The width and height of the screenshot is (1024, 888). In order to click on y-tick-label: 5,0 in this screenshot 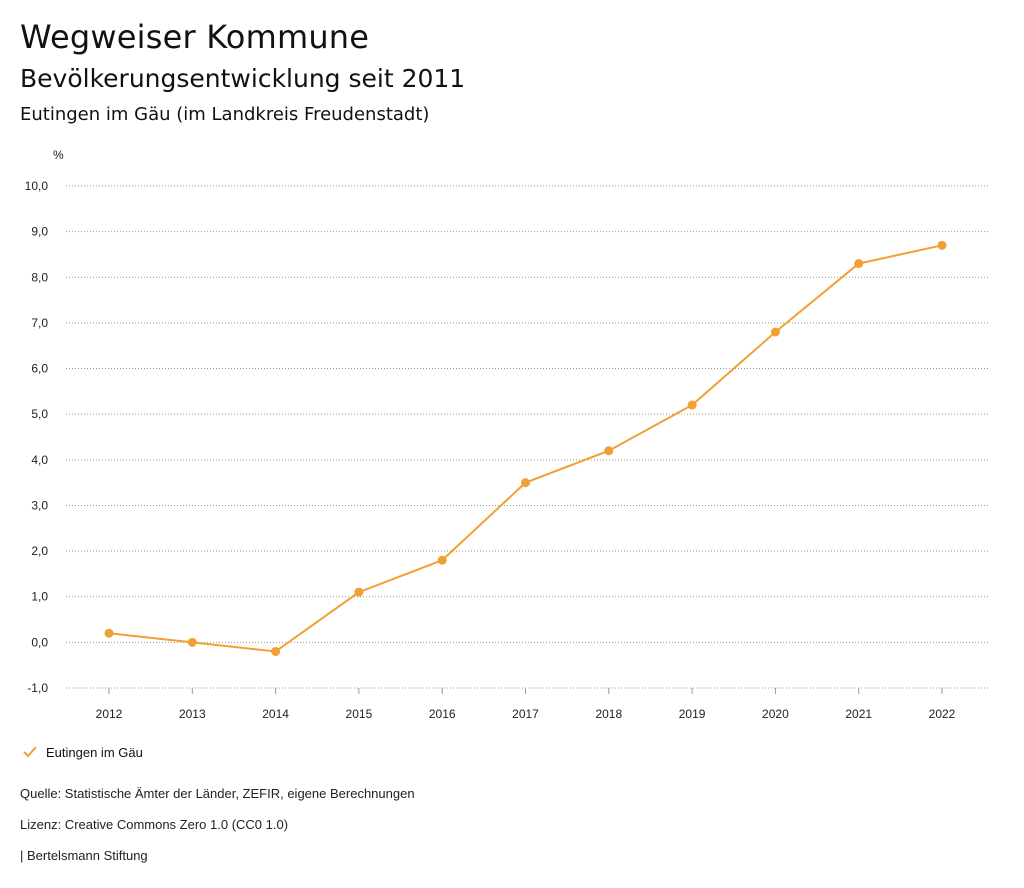, I will do `click(39, 414)`.